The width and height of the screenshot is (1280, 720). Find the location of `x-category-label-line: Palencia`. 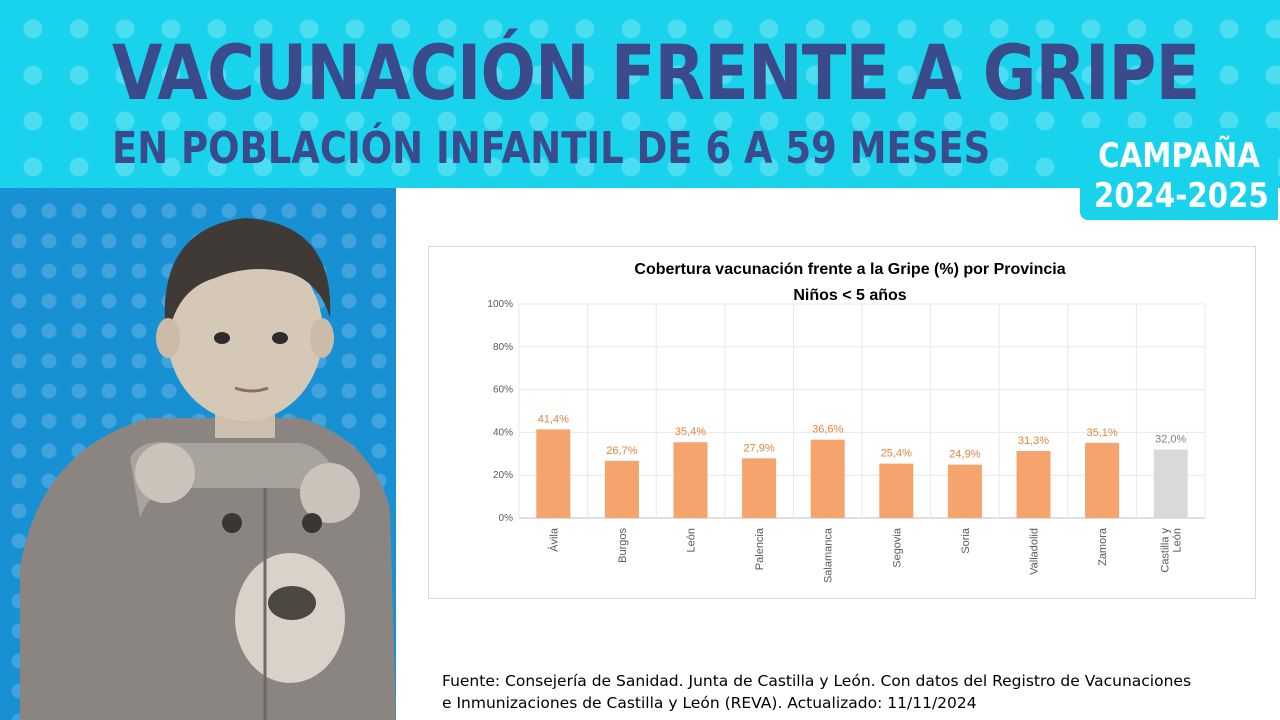

x-category-label-line: Palencia is located at coordinates (760, 548).